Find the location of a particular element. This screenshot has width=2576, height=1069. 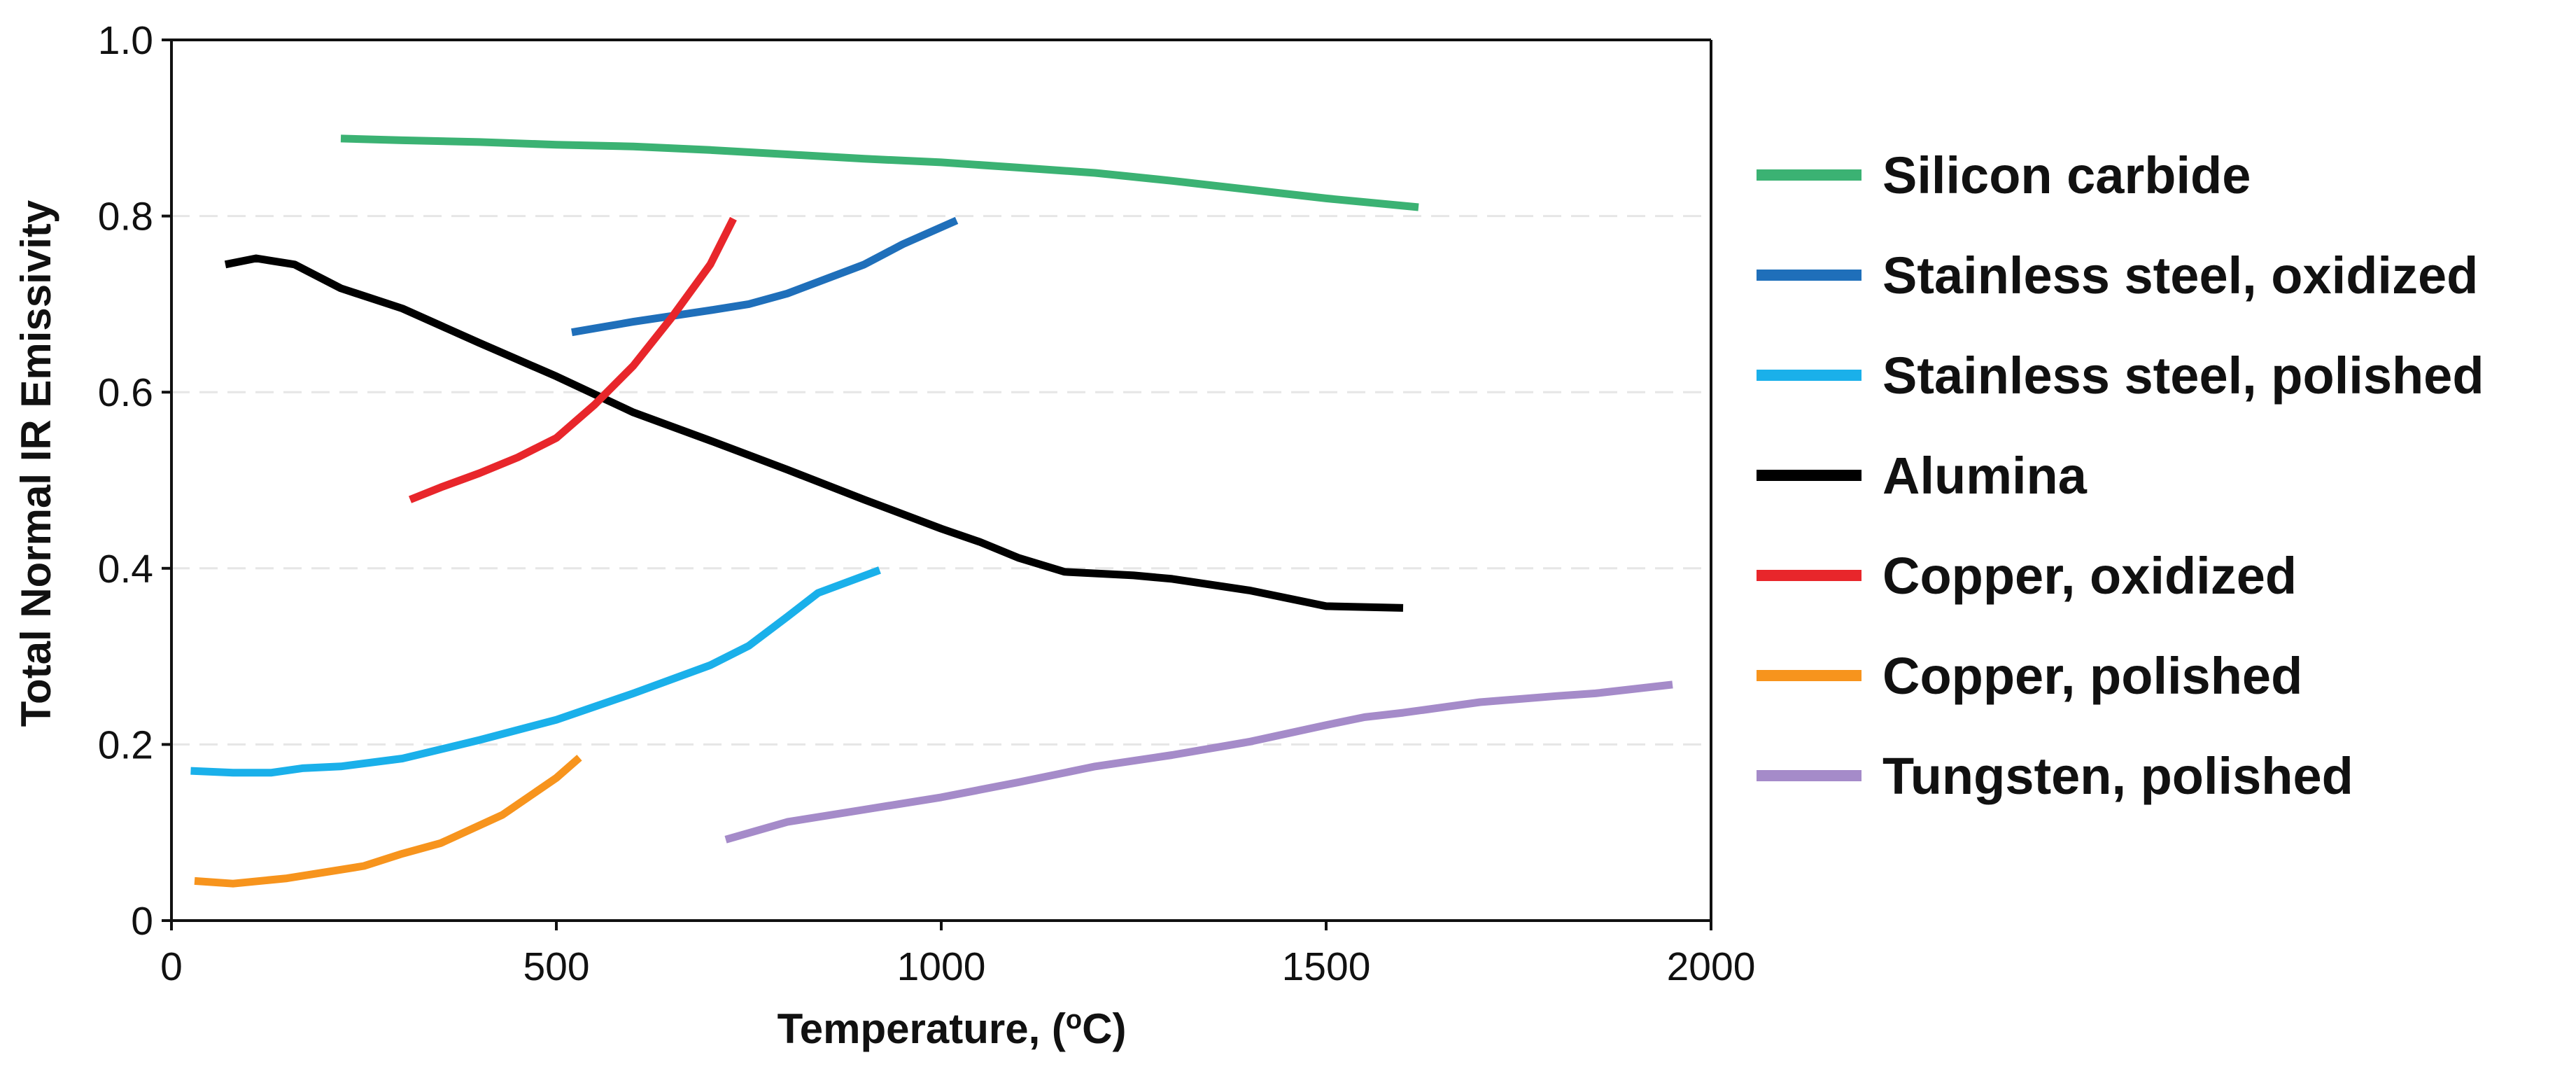

series-line-copper-oxidized is located at coordinates (572, 359).